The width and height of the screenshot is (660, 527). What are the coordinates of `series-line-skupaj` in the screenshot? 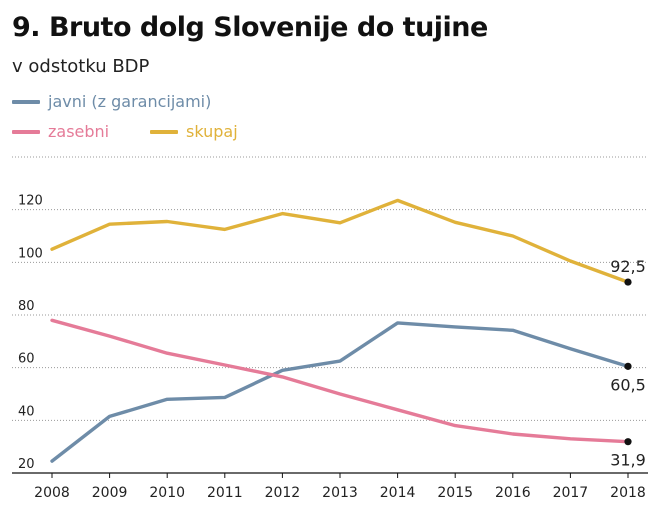 It's located at (340, 241).